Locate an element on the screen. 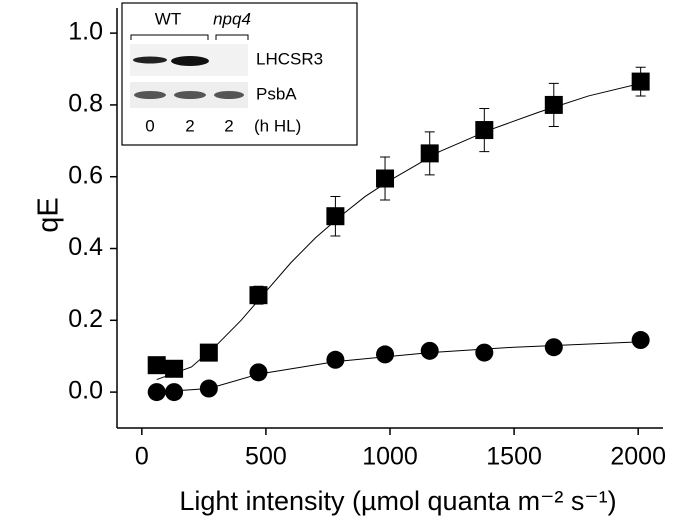  y-tick-label: 0.4 is located at coordinates (85, 247).